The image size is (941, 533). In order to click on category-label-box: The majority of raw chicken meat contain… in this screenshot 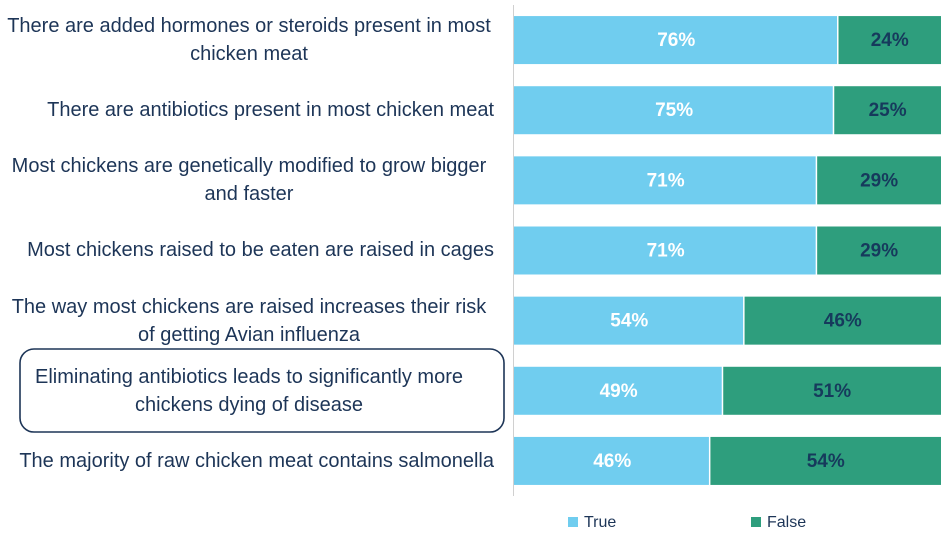, I will do `click(247, 461)`.